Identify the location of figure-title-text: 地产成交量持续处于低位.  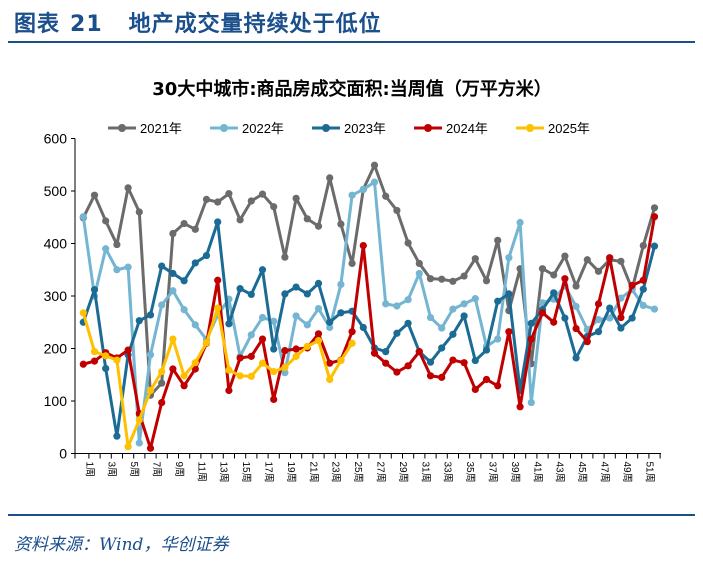
(255, 24).